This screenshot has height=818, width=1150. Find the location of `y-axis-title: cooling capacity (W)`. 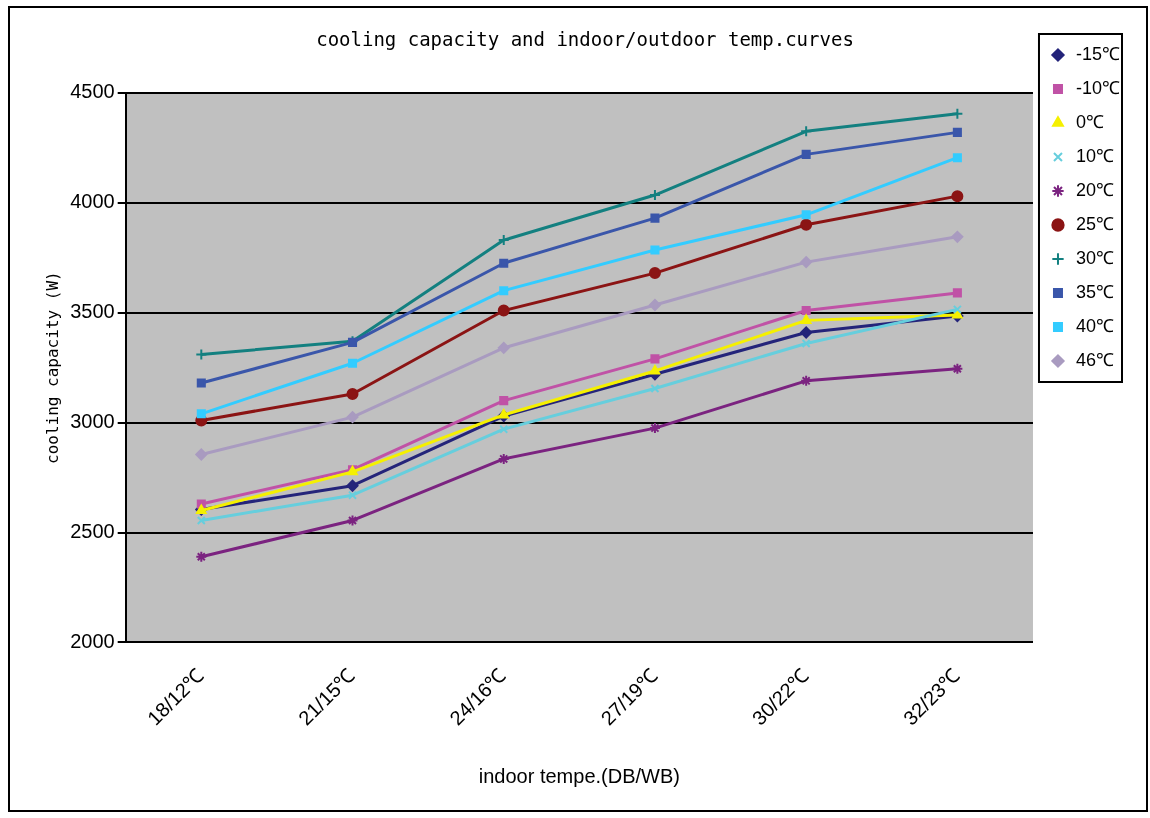

y-axis-title: cooling capacity (W) is located at coordinates (52, 367).